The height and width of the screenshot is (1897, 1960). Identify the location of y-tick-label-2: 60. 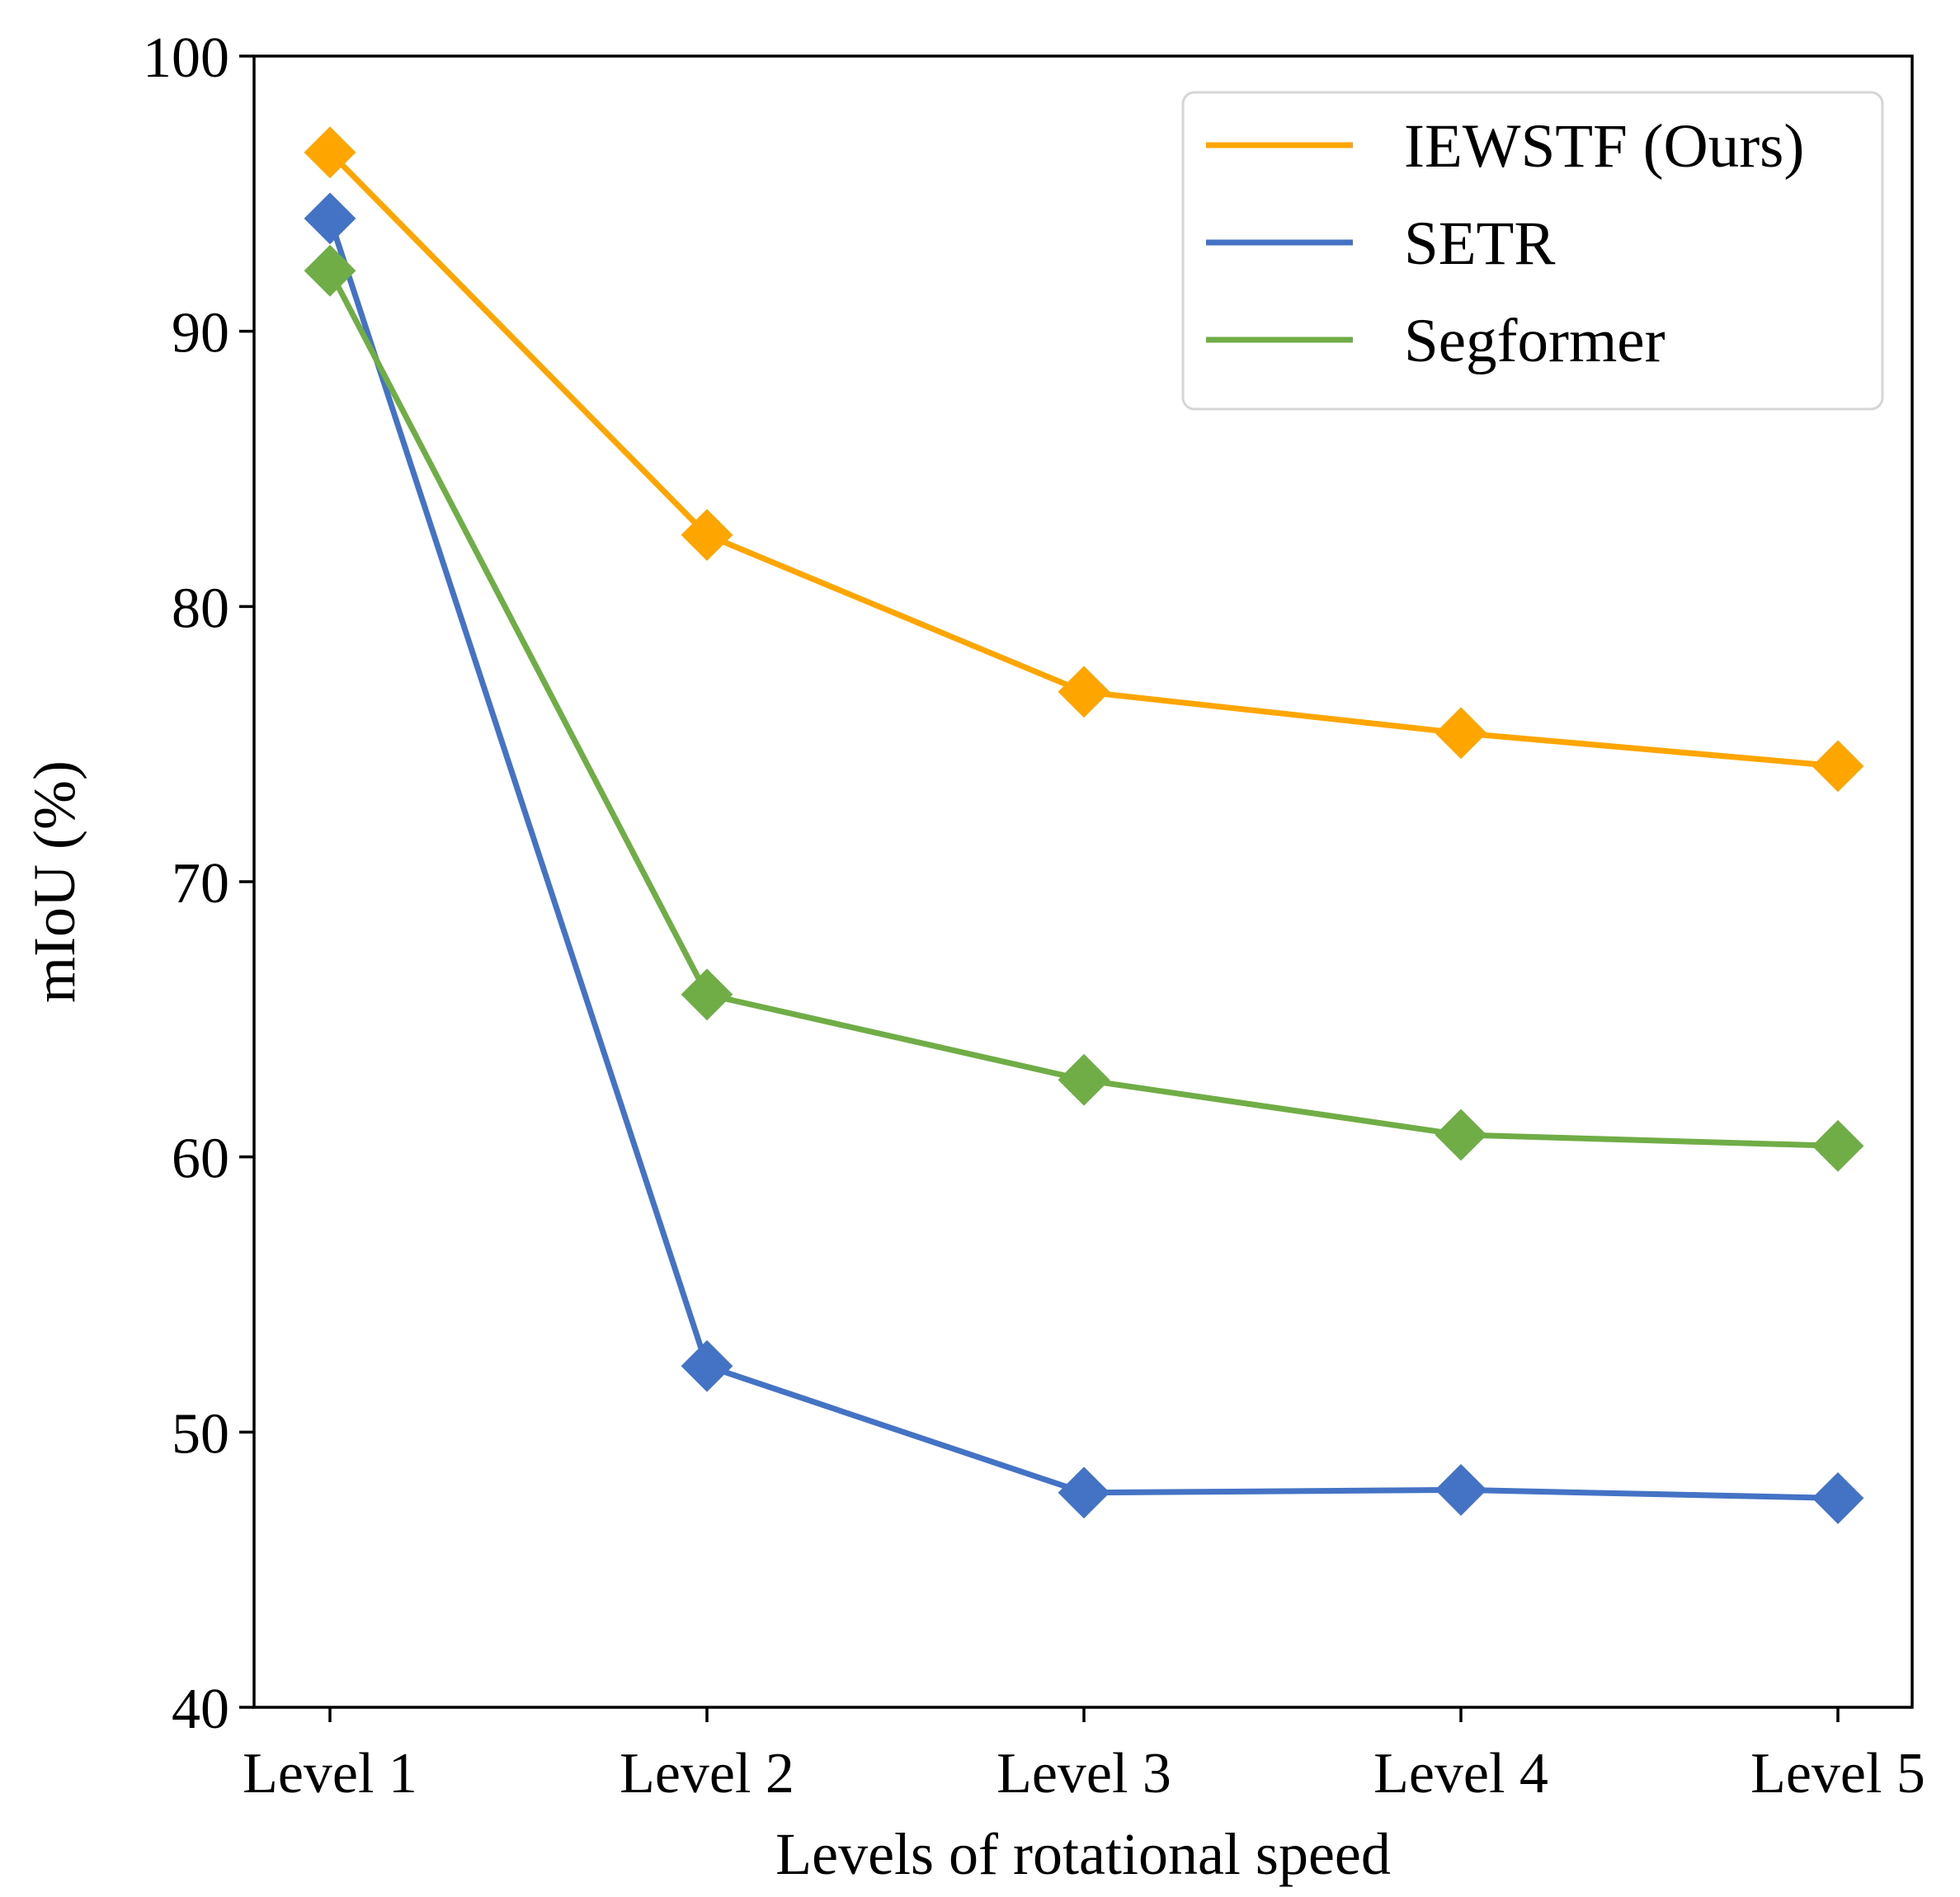
(200, 1159).